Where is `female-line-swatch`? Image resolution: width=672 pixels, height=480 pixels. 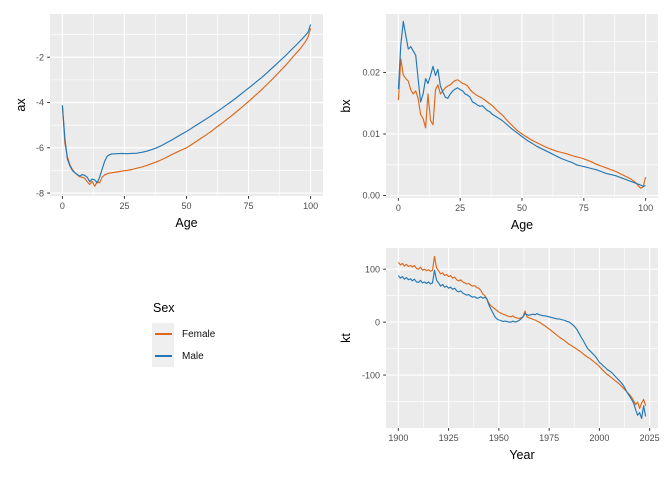 female-line-swatch is located at coordinates (163, 334).